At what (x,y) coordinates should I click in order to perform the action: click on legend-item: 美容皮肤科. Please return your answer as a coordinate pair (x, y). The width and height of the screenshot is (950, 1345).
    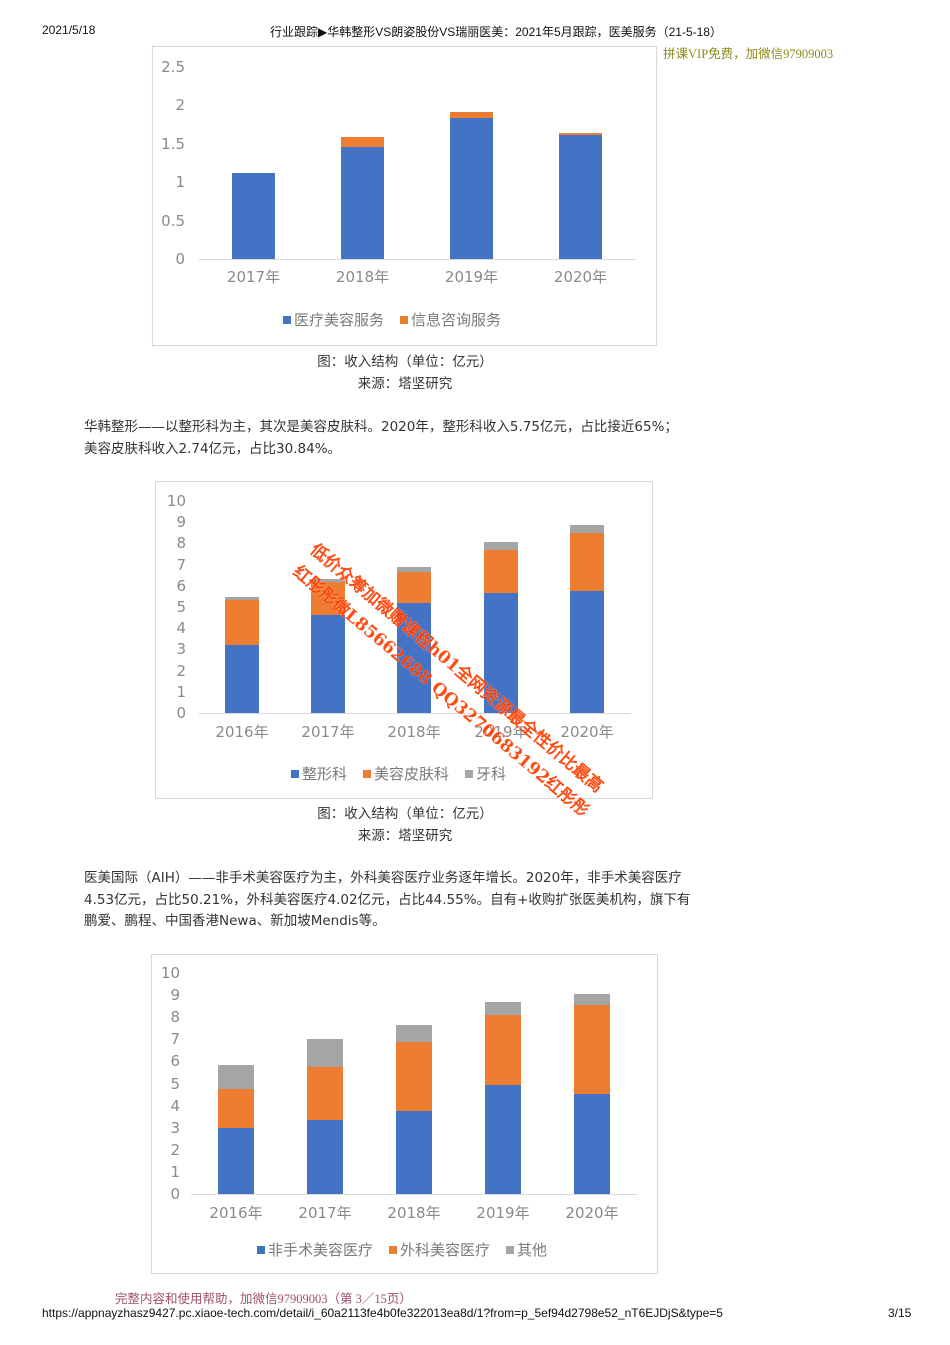
    Looking at the image, I should click on (406, 773).